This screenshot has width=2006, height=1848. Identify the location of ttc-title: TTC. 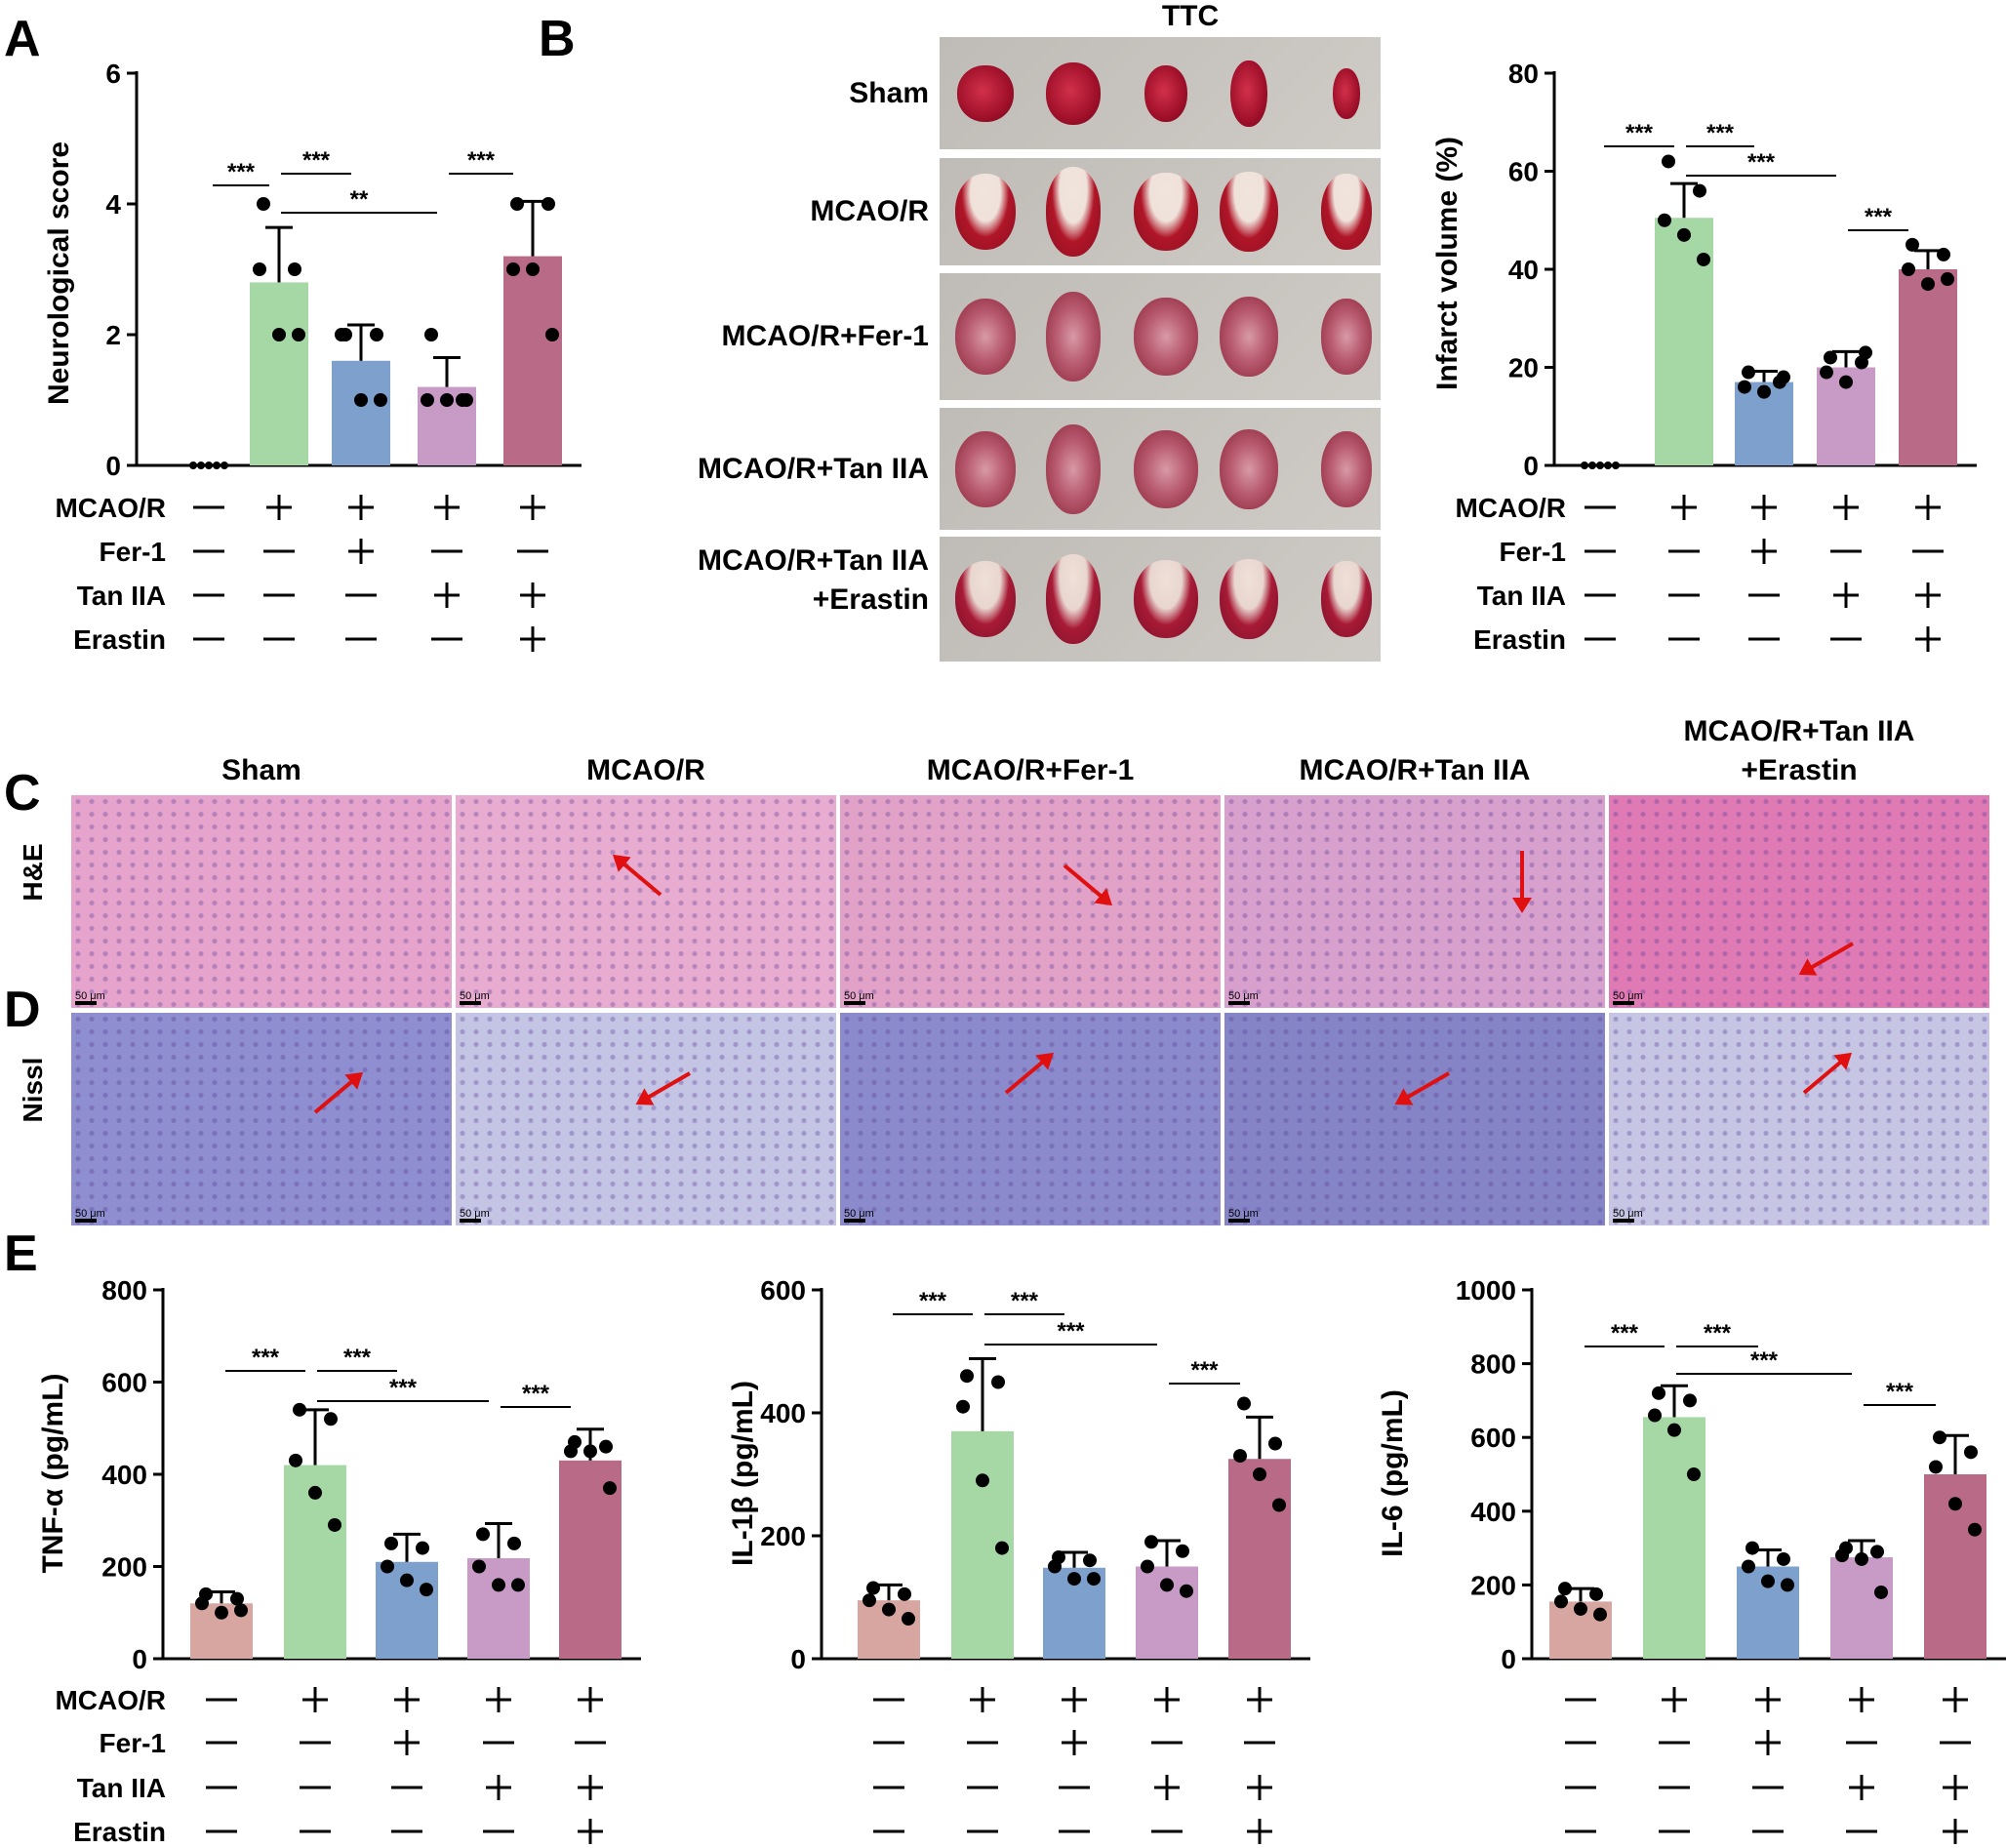
(1190, 16).